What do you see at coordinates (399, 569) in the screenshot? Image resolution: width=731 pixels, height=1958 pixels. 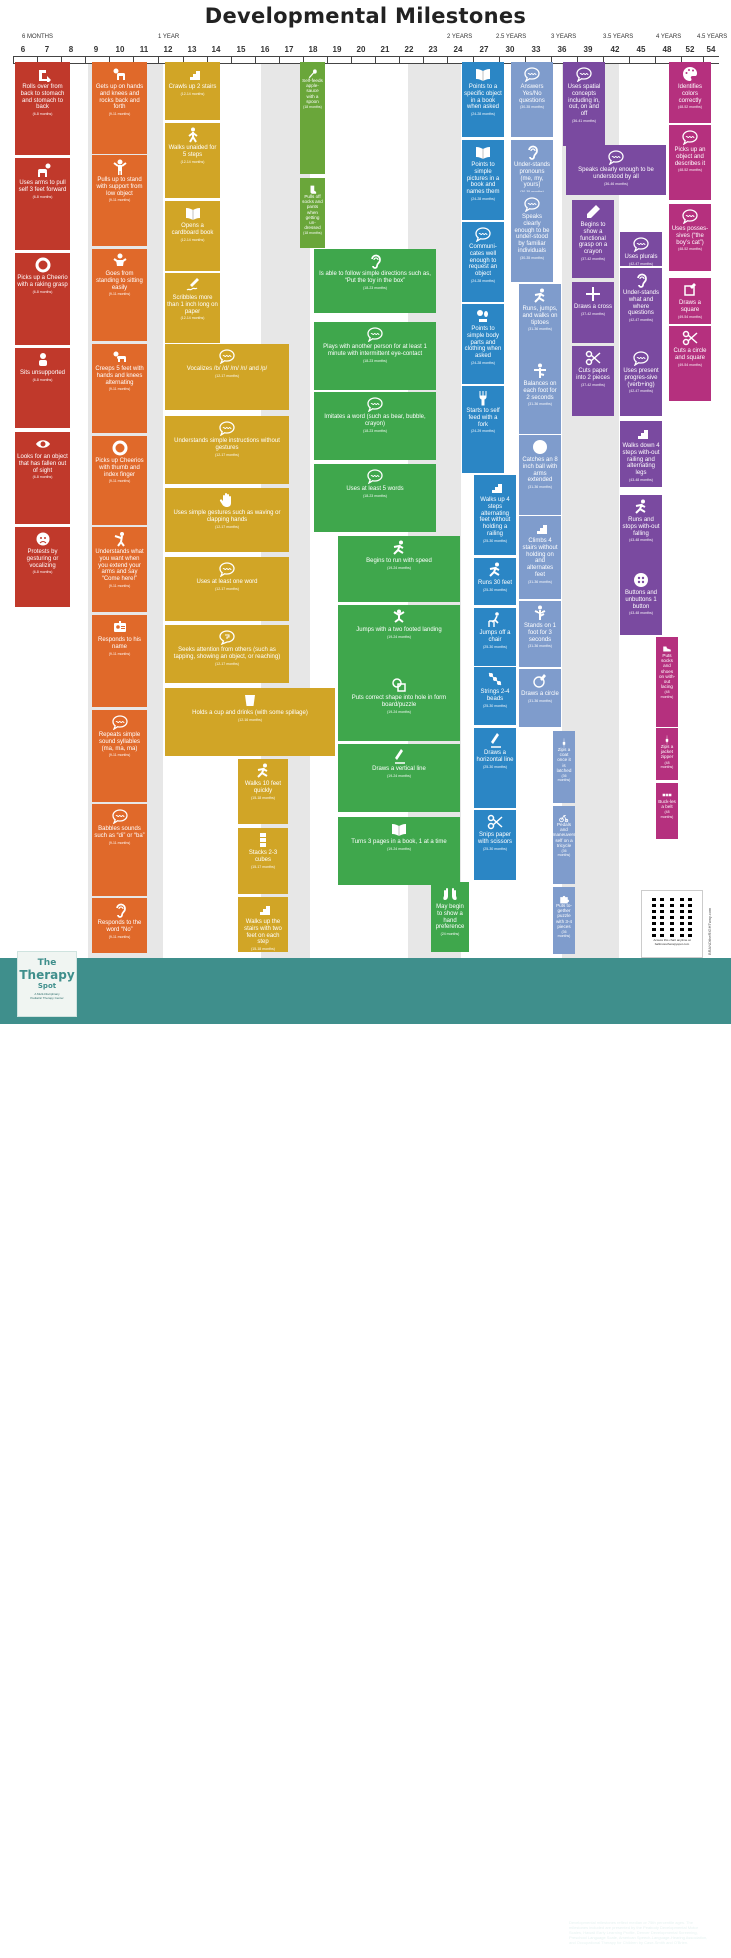 I see `milestone-card: Begins to run with speed (19-24 months)` at bounding box center [399, 569].